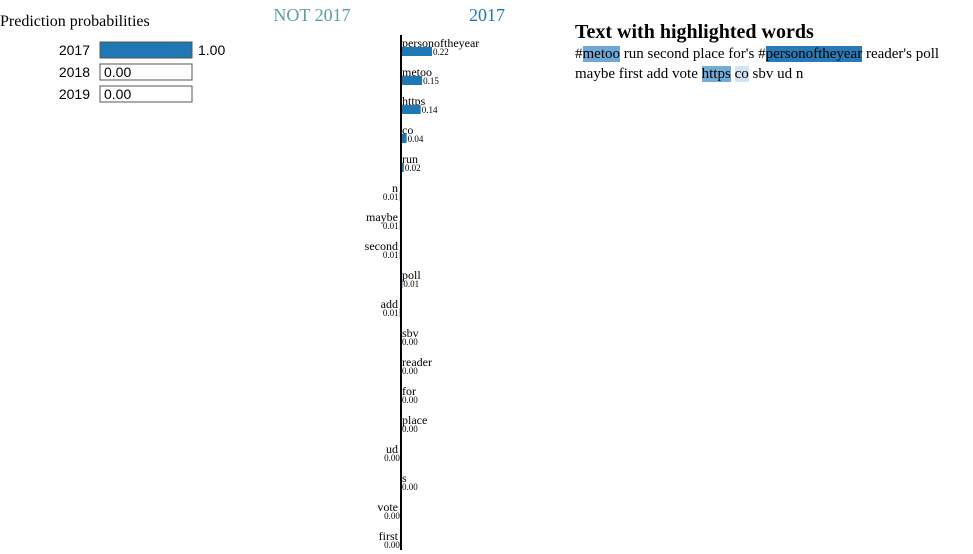 Image resolution: width=973 pixels, height=554 pixels. Describe the element at coordinates (311, 15) in the screenshot. I see `class-name: NOT 2017` at that location.